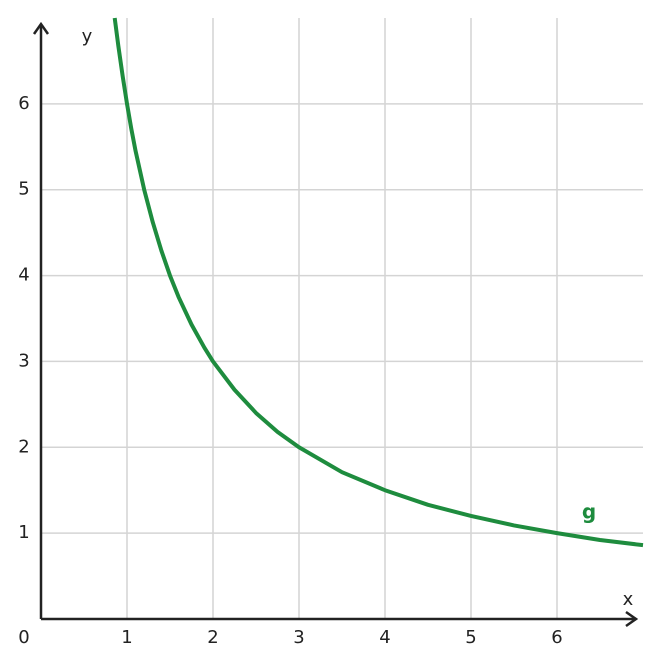 The height and width of the screenshot is (668, 661). What do you see at coordinates (23, 637) in the screenshot?
I see `x-tick-label: 0` at bounding box center [23, 637].